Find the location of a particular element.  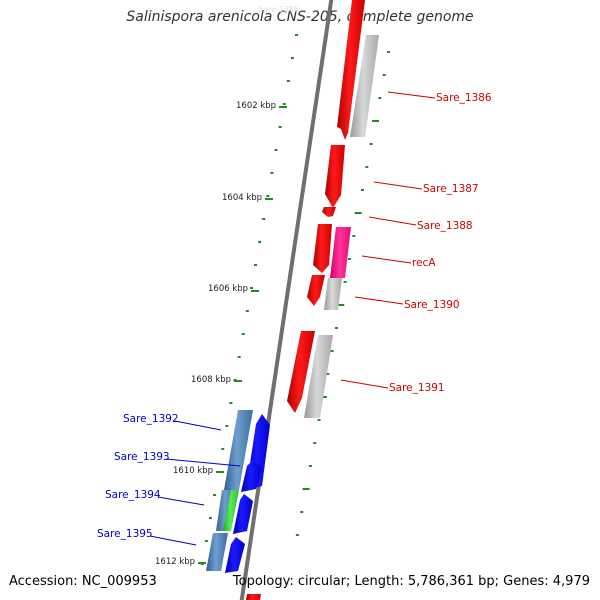

accession-text: Accession: NC_009953 is located at coordinates (83, 581).